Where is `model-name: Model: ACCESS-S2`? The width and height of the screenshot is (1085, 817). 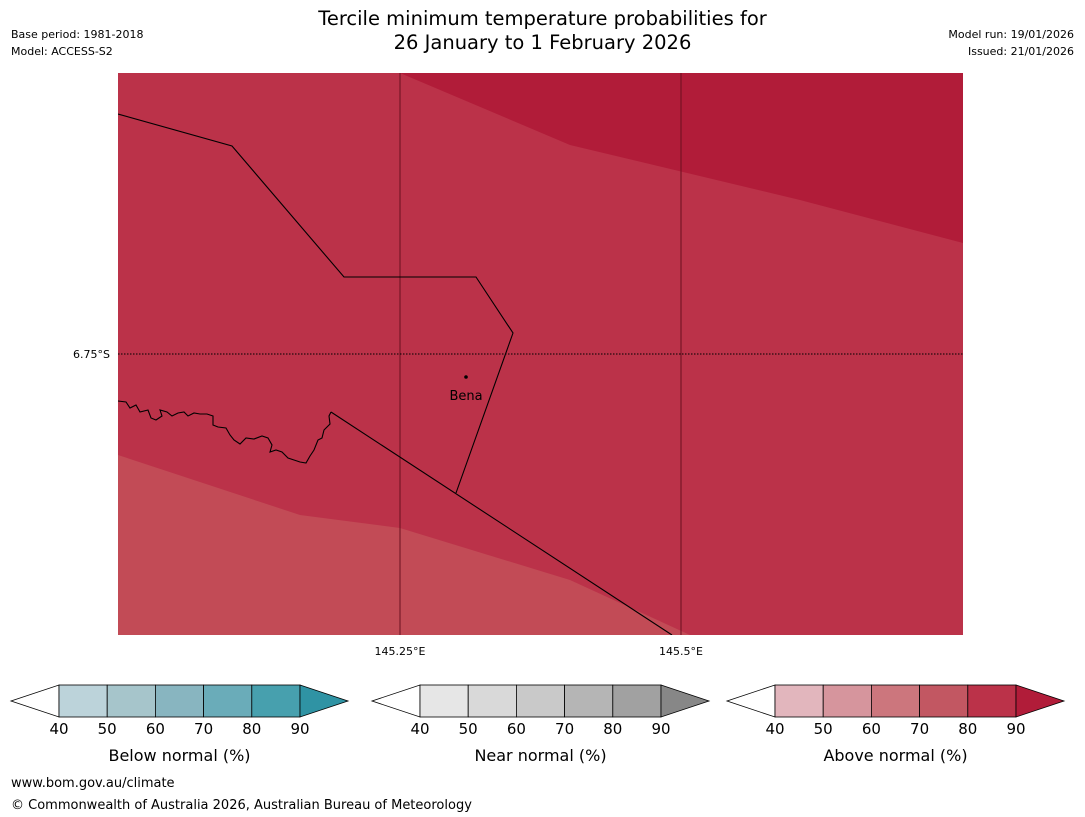 model-name: Model: ACCESS-S2 is located at coordinates (62, 51).